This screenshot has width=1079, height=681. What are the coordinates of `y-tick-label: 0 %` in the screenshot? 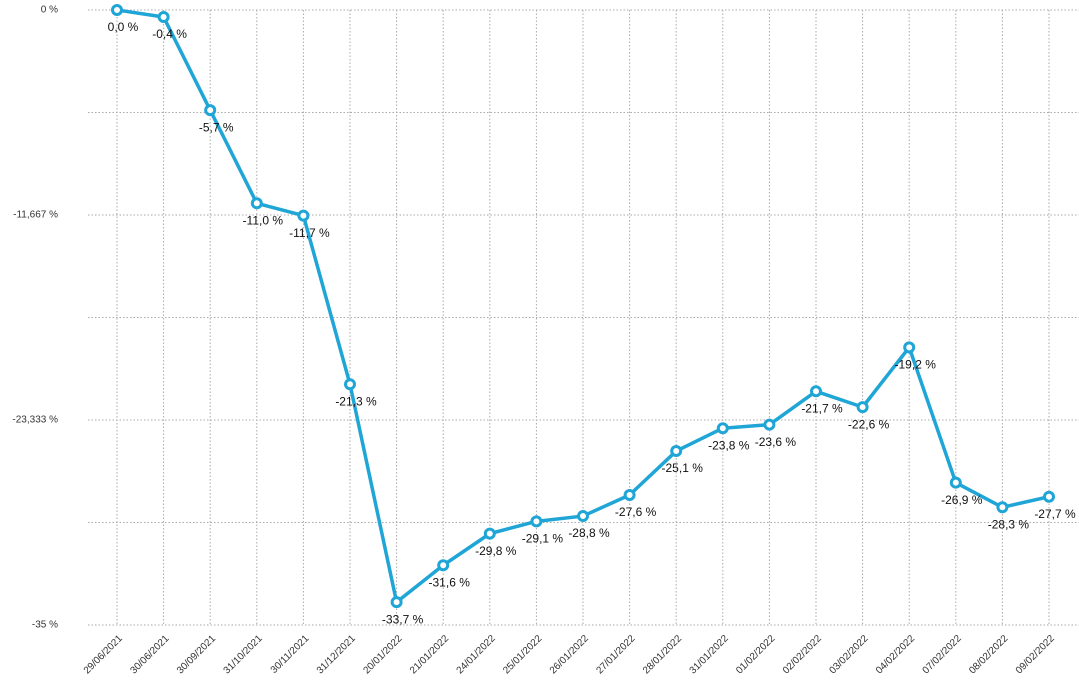 It's located at (49, 10).